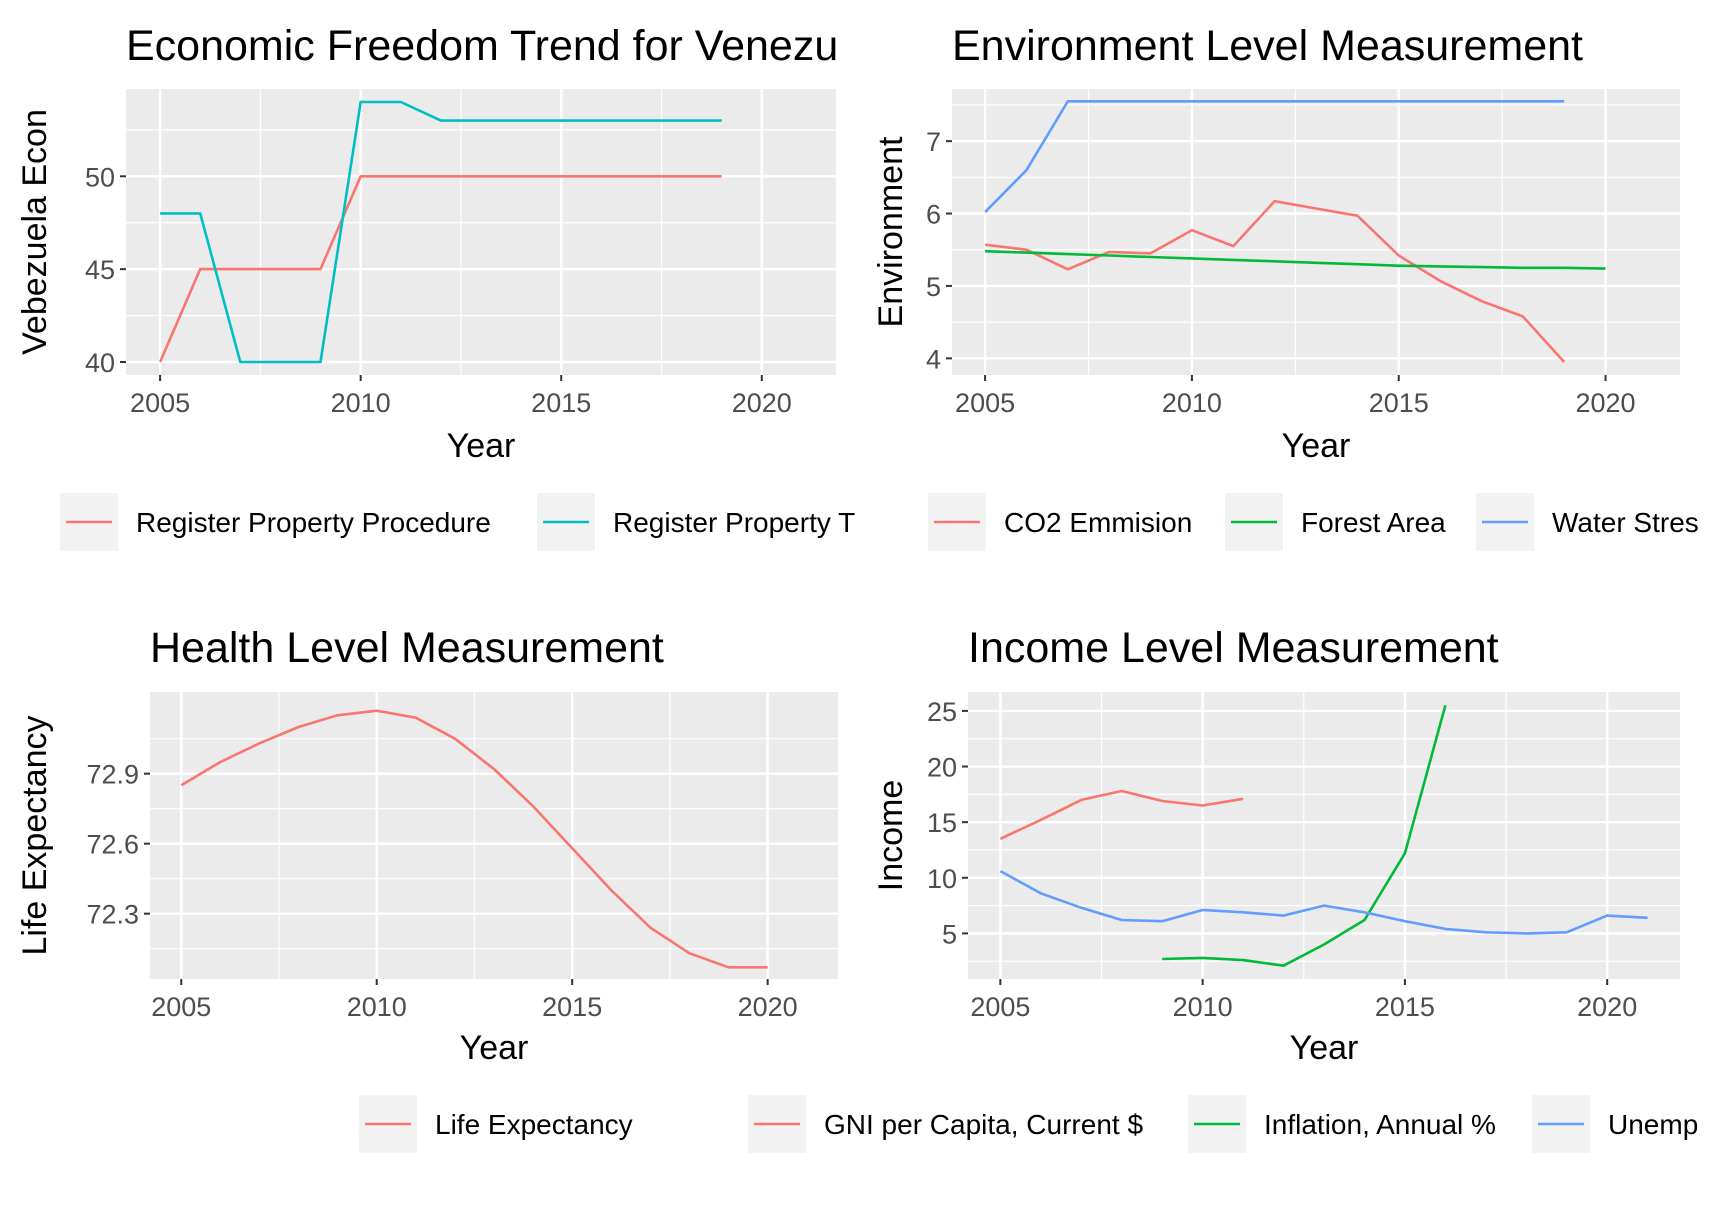 The width and height of the screenshot is (1736, 1210). I want to click on y-axis-title: Life Expectancy, so click(35, 835).